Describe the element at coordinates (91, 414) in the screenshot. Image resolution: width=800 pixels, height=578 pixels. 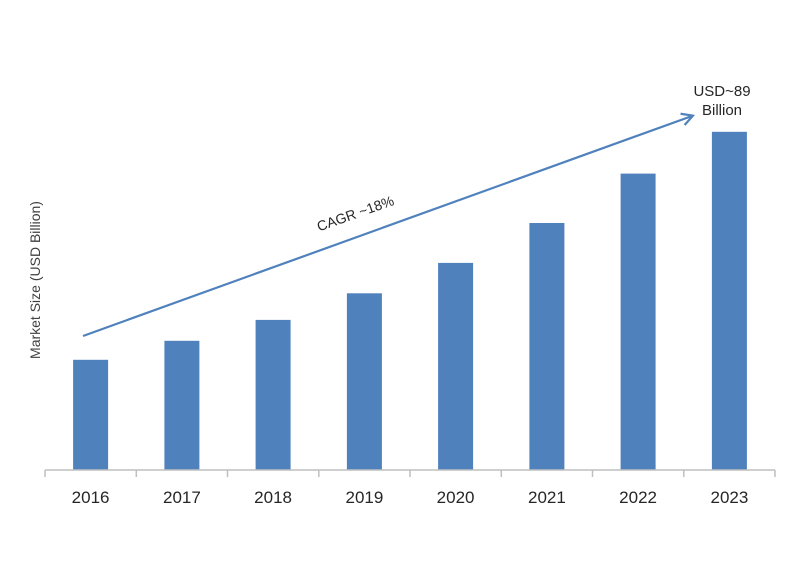
I see `bar-2016` at that location.